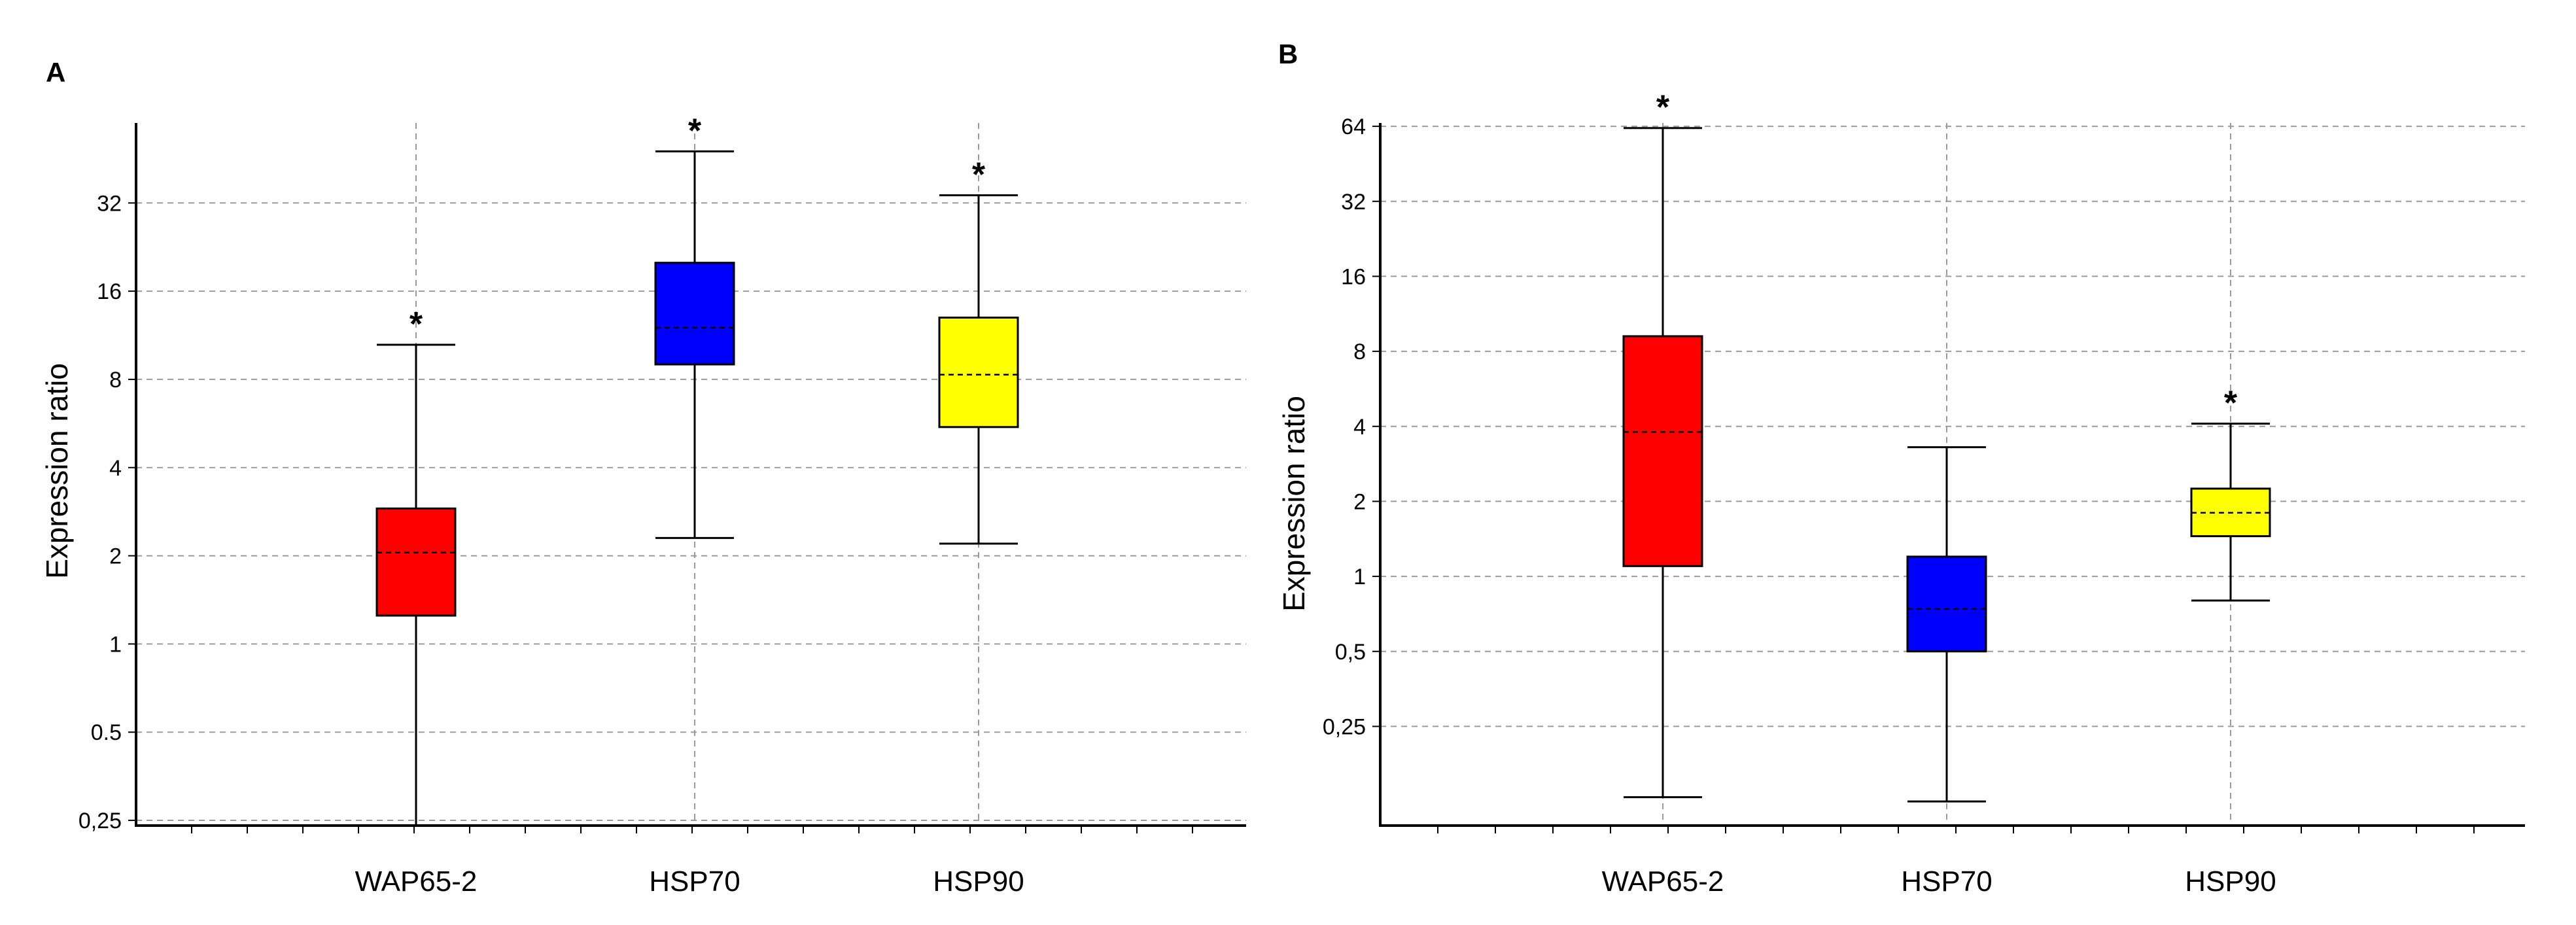 The height and width of the screenshot is (925, 2576). What do you see at coordinates (2230, 881) in the screenshot?
I see `x-category-label-hsp90-b: HSP90` at bounding box center [2230, 881].